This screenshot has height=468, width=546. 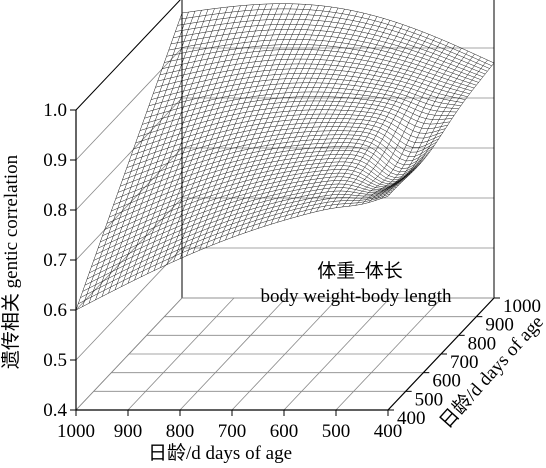 What do you see at coordinates (128, 55) in the screenshot?
I see `left-top-edge` at bounding box center [128, 55].